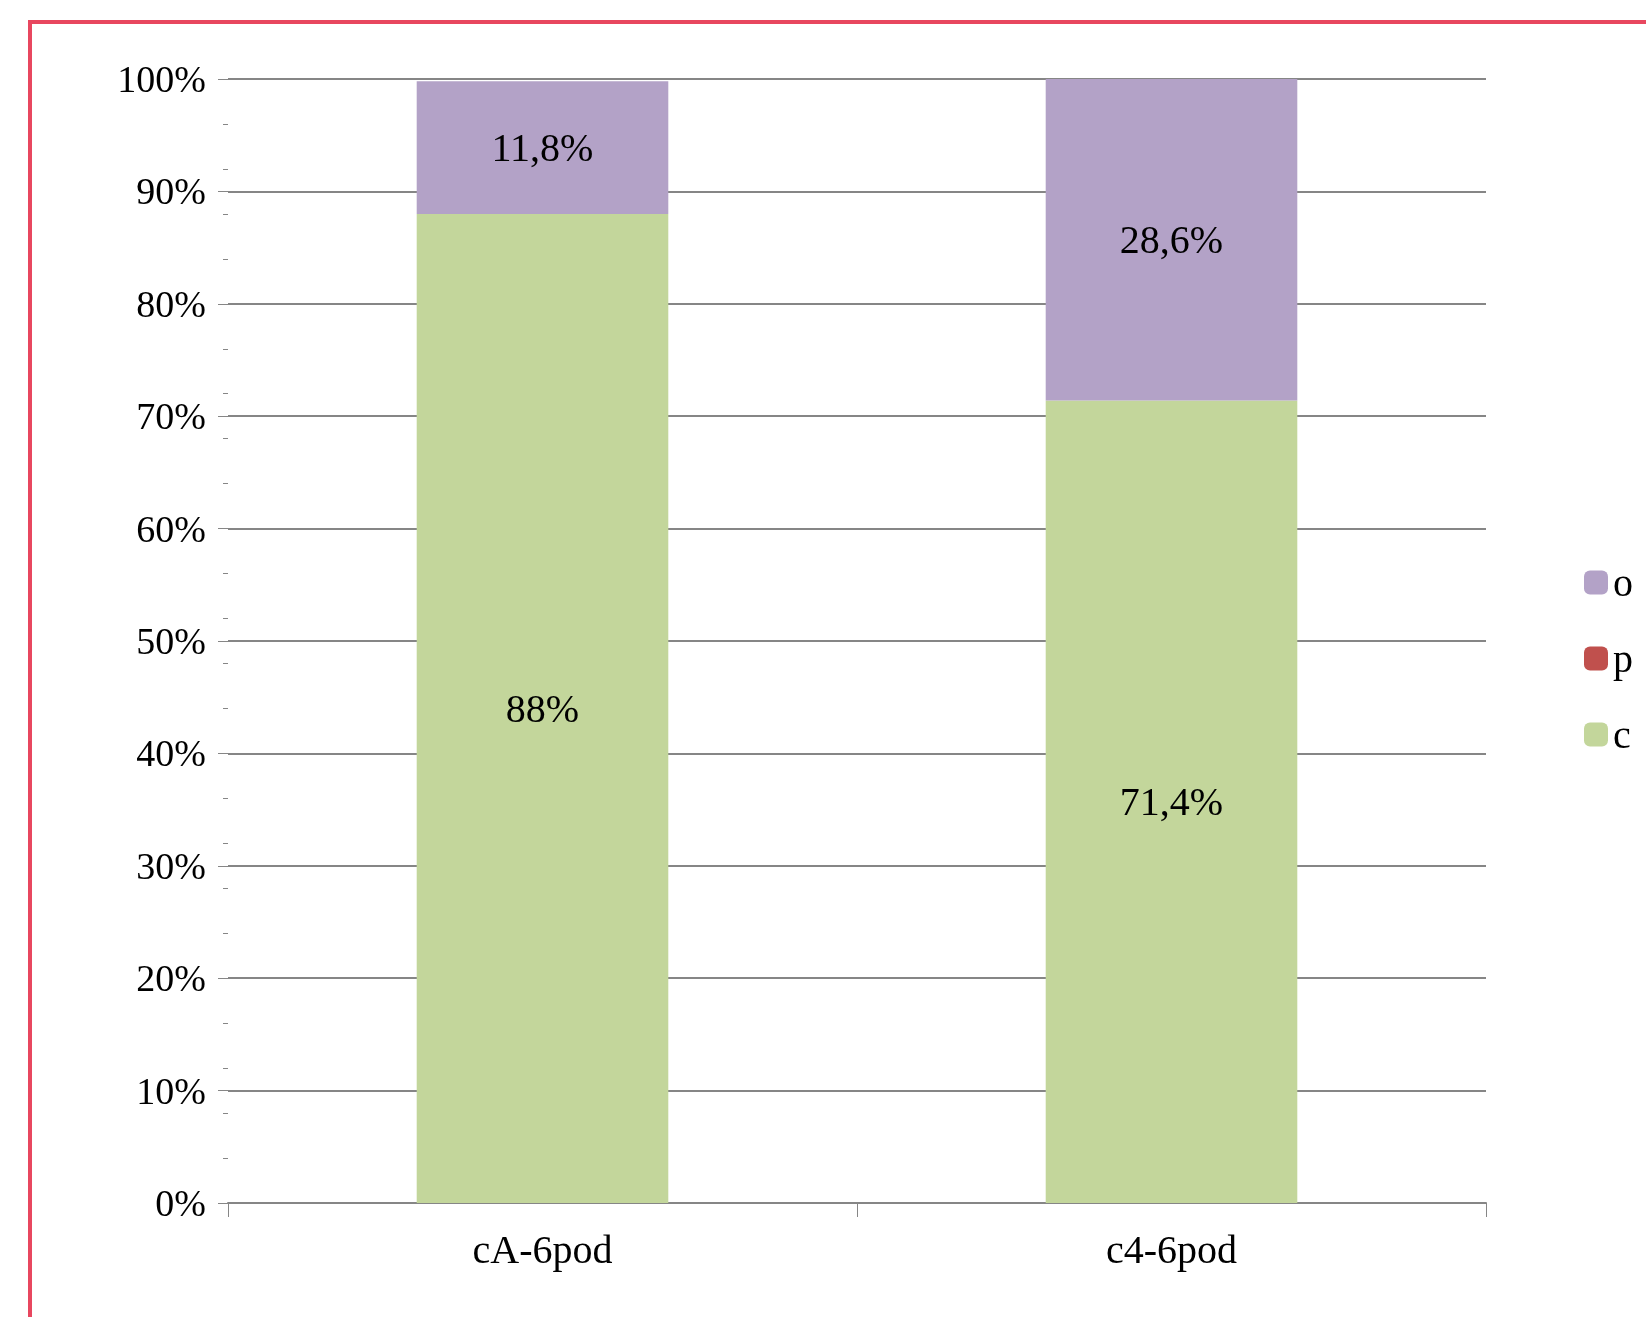  What do you see at coordinates (171, 528) in the screenshot?
I see `y-tick-label: 60%` at bounding box center [171, 528].